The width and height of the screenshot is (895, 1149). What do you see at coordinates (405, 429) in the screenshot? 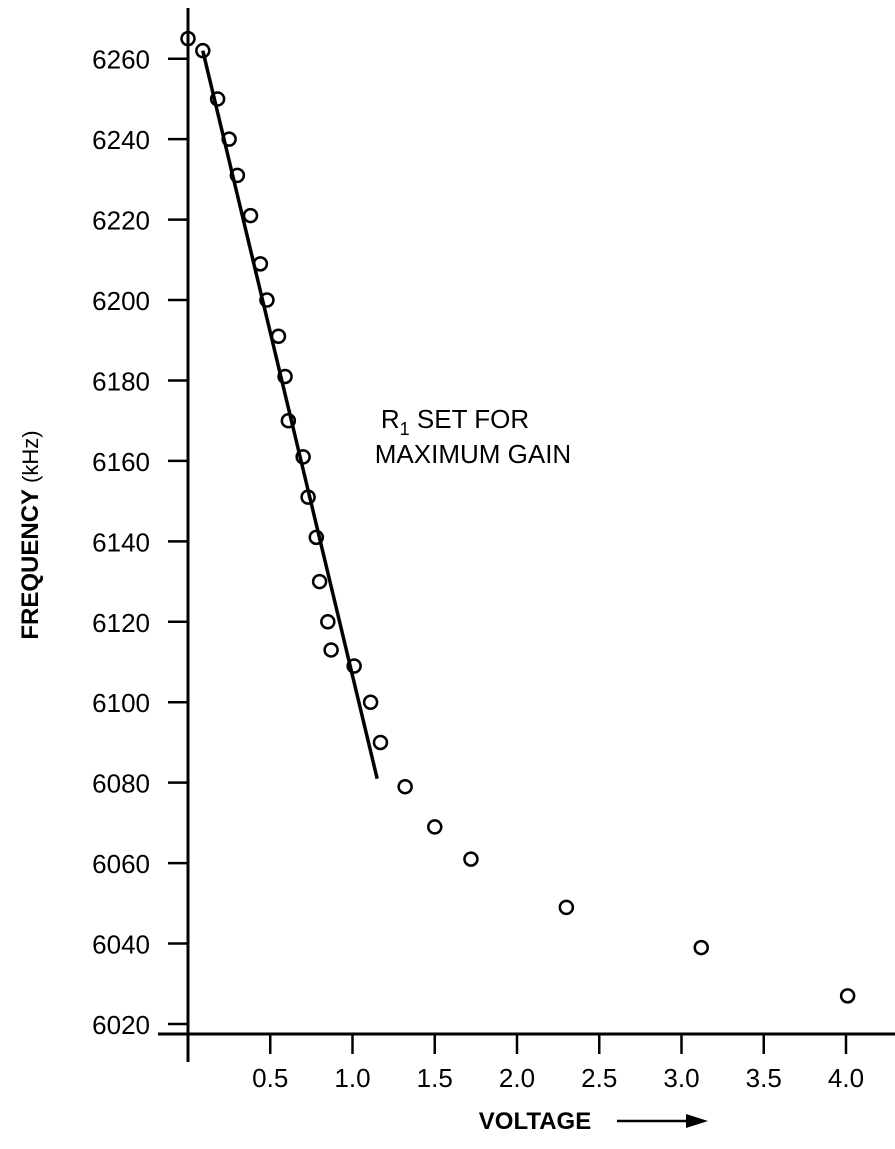
I see `annotation-subscript: 1` at bounding box center [405, 429].